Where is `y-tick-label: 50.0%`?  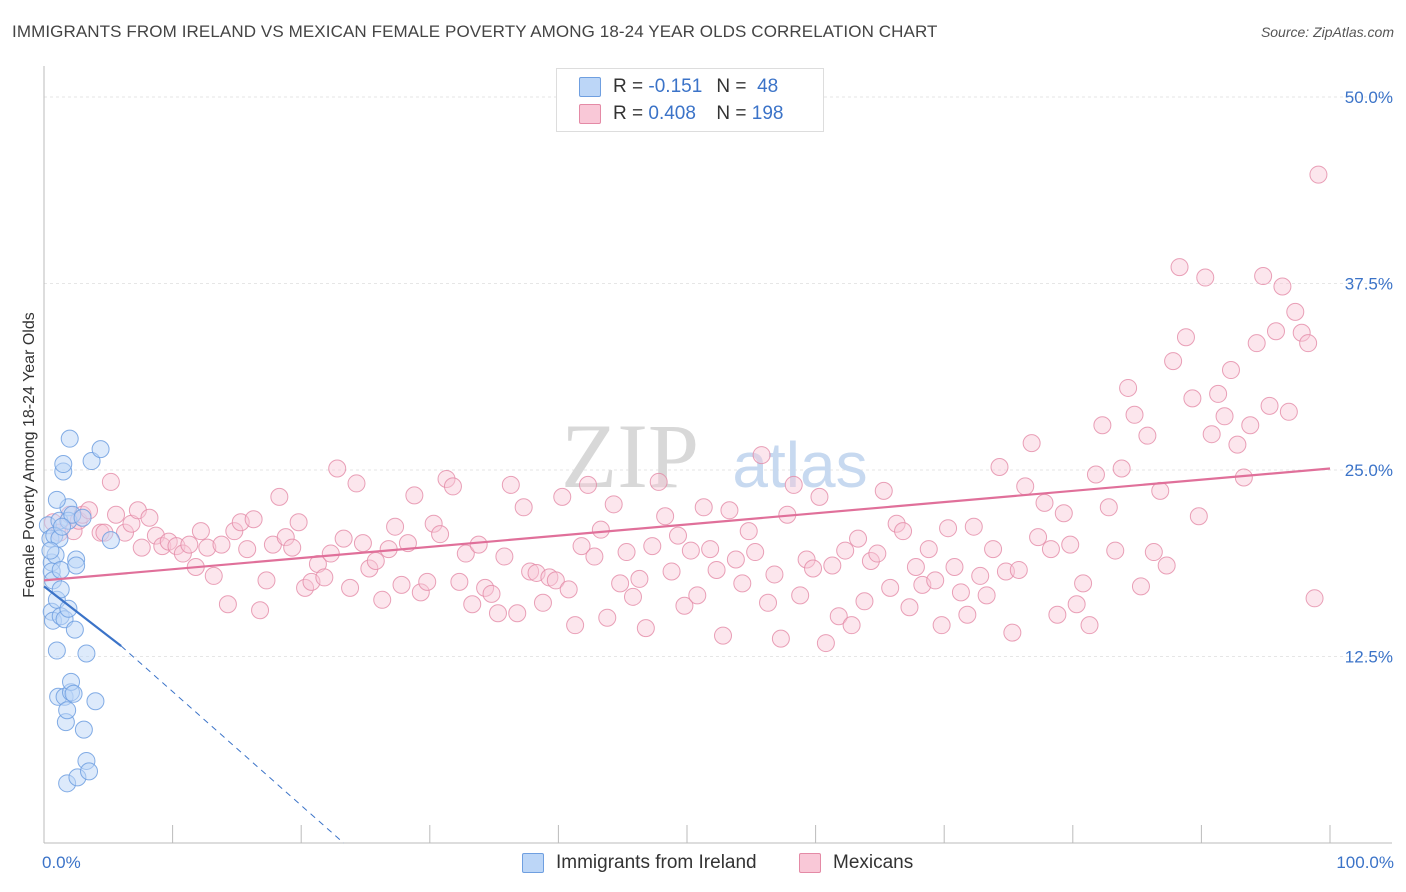 y-tick-label: 50.0% is located at coordinates (1369, 97).